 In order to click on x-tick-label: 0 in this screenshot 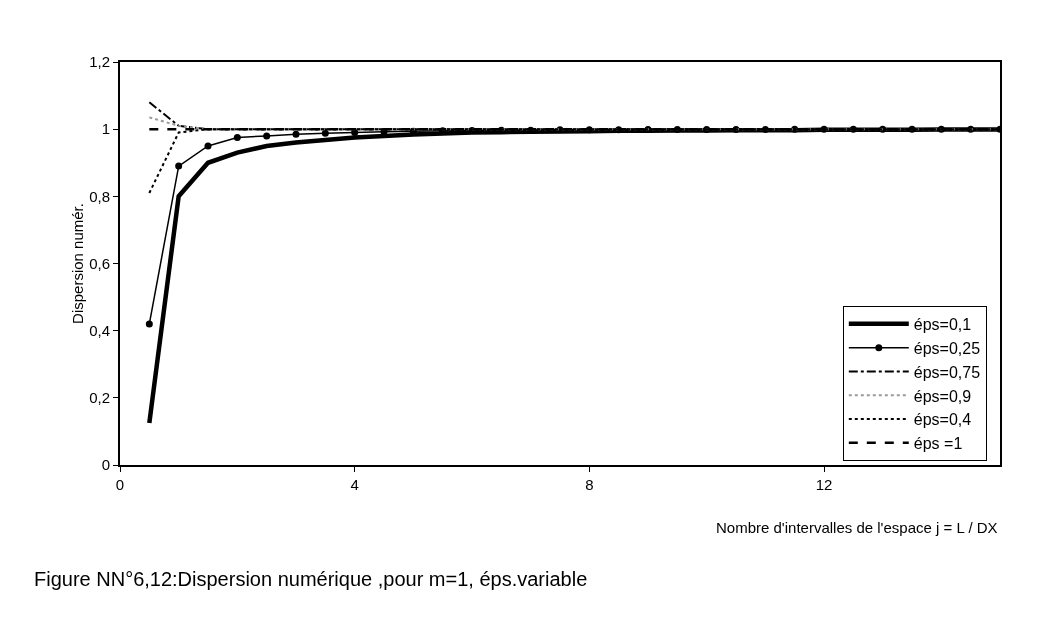, I will do `click(120, 484)`.